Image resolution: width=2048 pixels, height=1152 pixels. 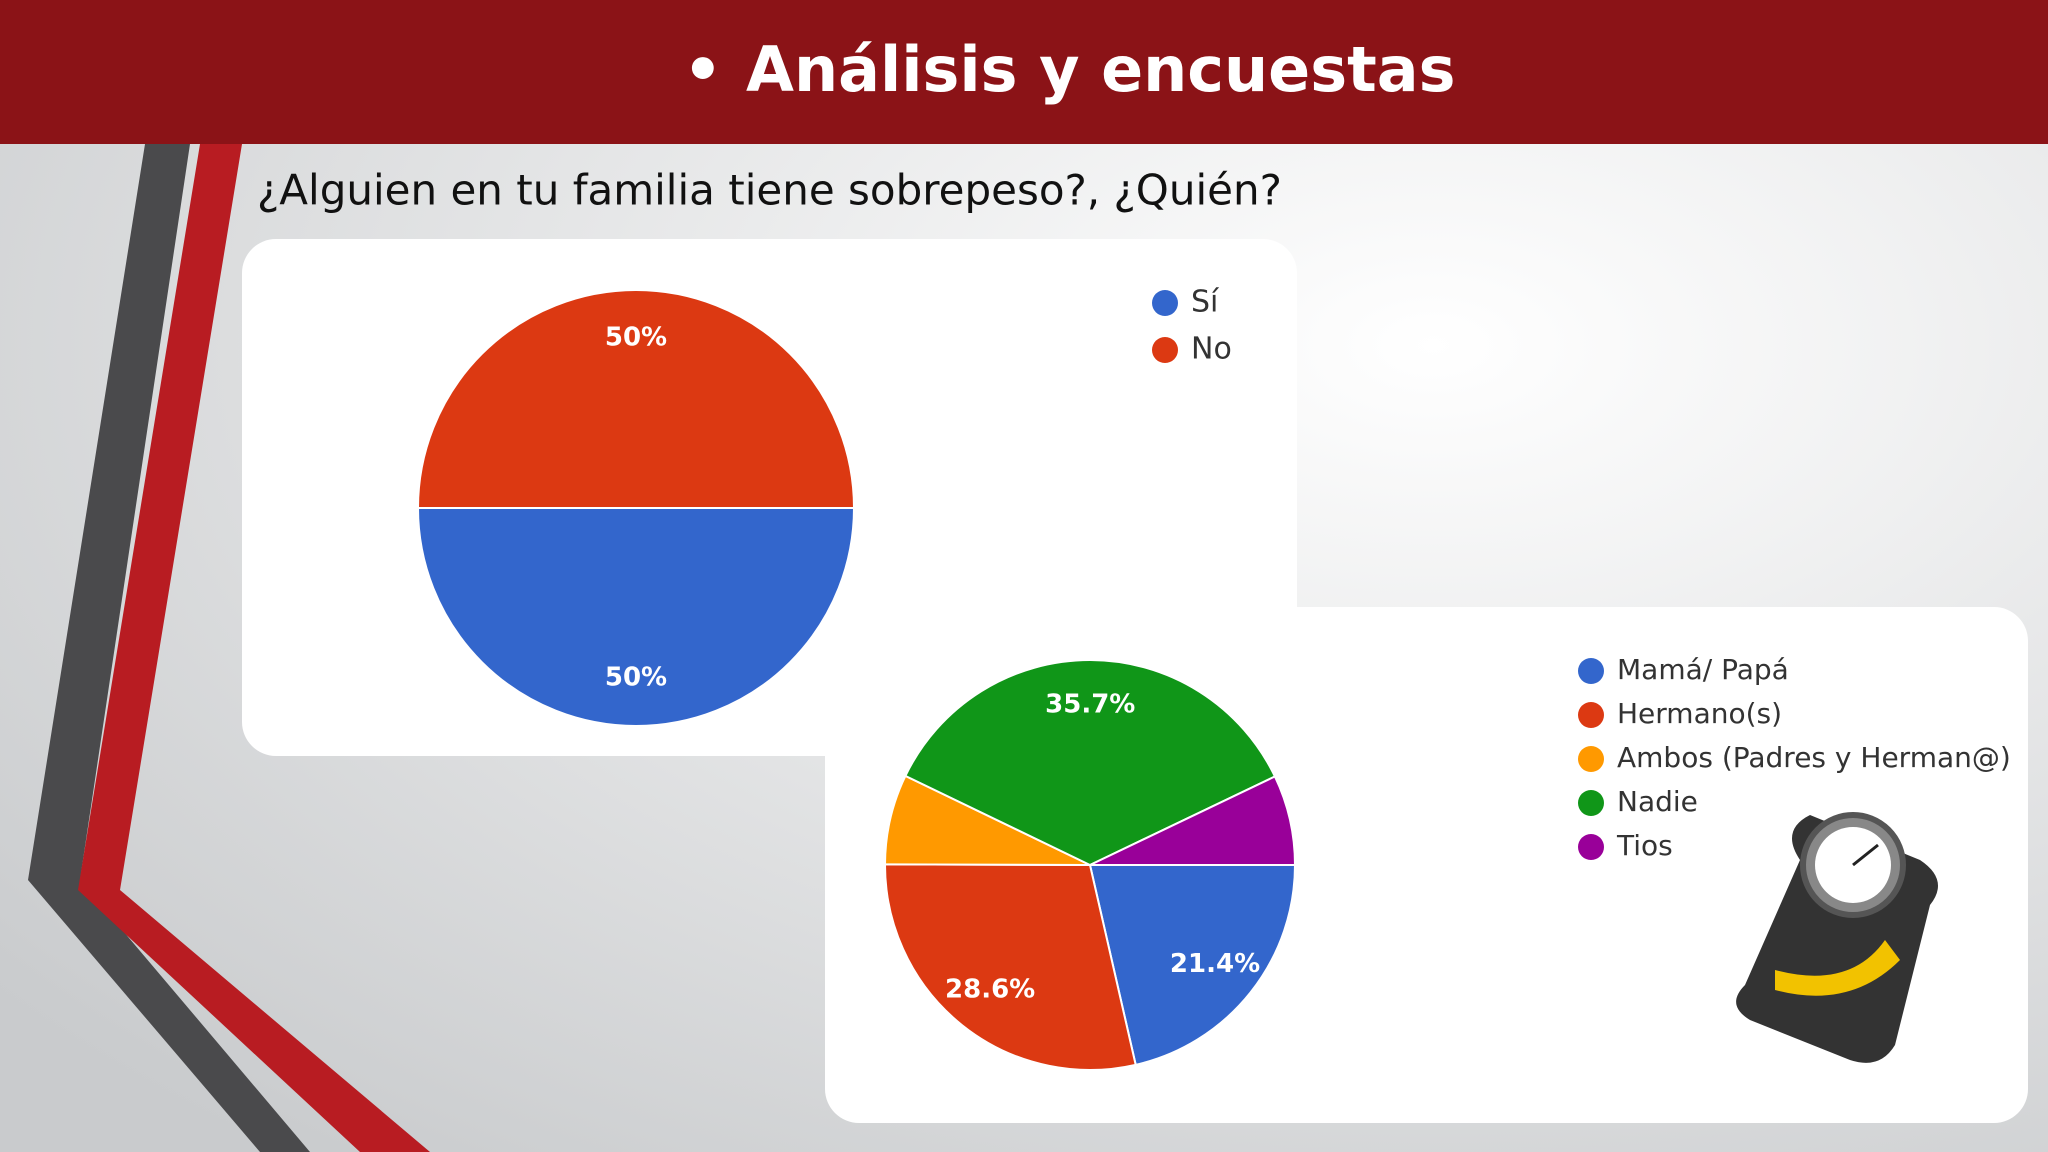 What do you see at coordinates (1211, 349) in the screenshot?
I see `legend-label: No` at bounding box center [1211, 349].